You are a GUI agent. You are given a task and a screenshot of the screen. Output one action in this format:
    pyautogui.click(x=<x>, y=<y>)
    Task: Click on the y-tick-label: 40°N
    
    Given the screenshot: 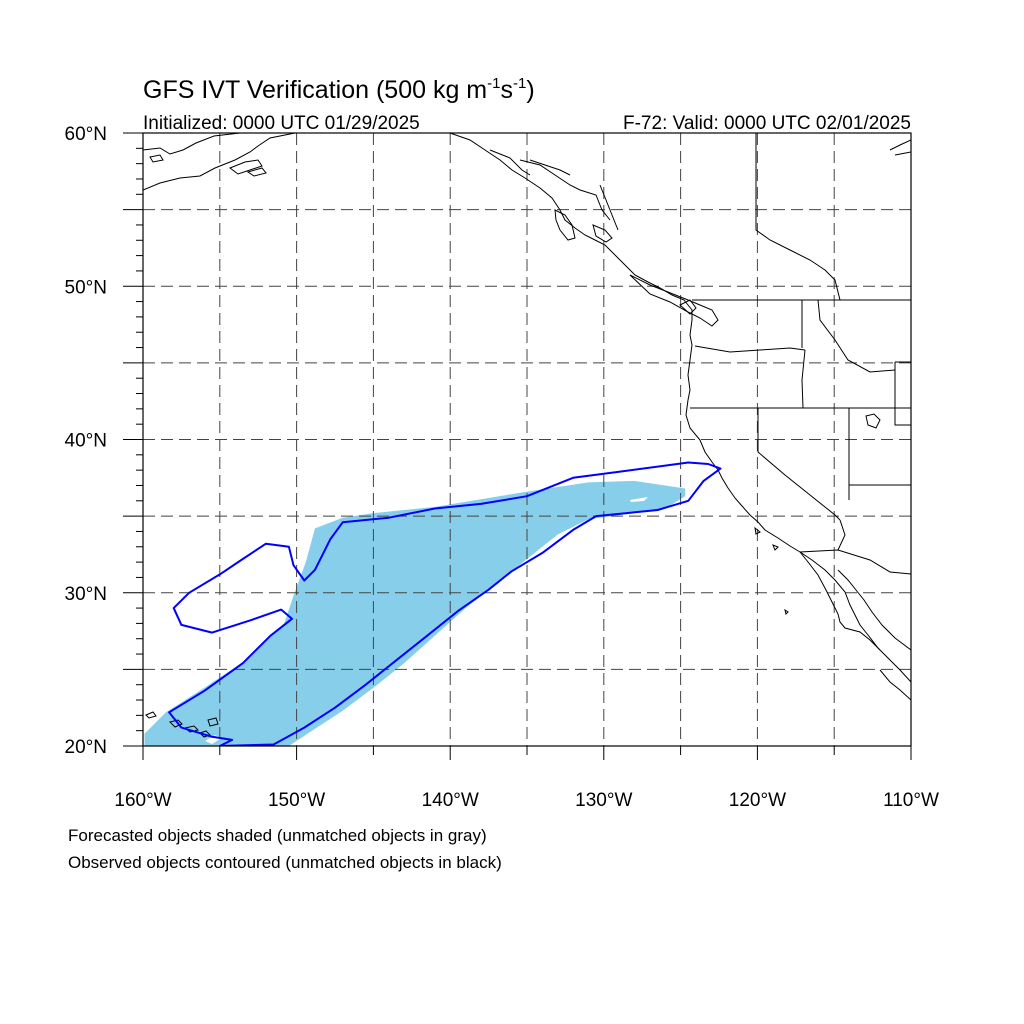 What is the action you would take?
    pyautogui.click(x=86, y=441)
    